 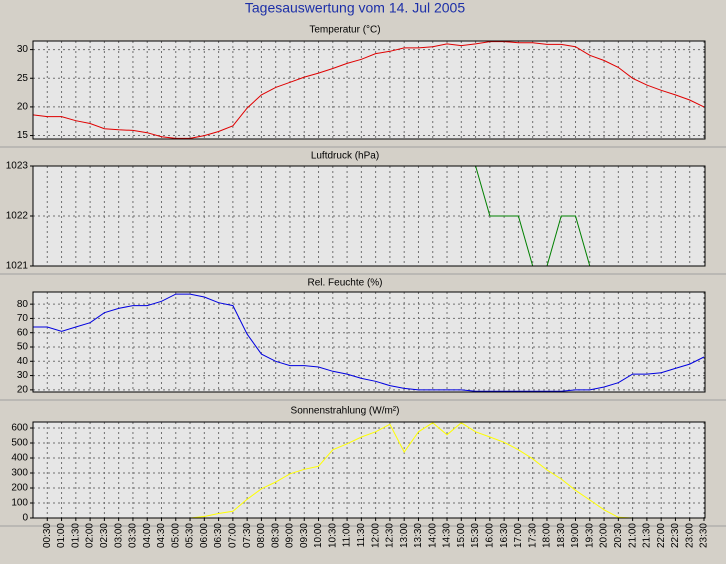 I want to click on y-tick-label: 100, so click(x=19, y=503).